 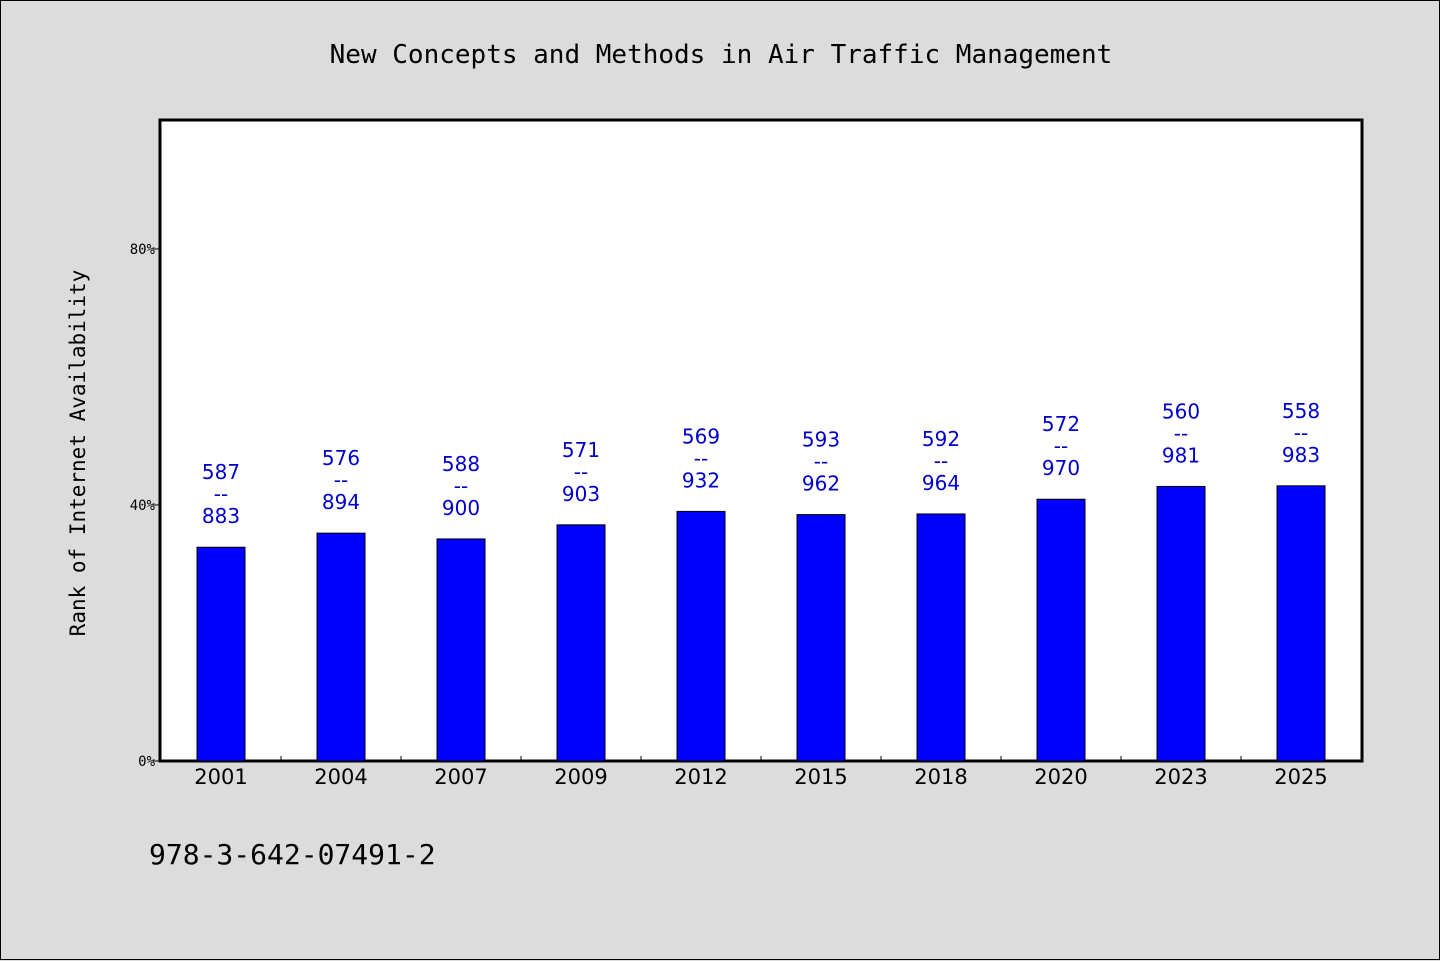 What do you see at coordinates (820, 777) in the screenshot?
I see `x-tick-label: 2015` at bounding box center [820, 777].